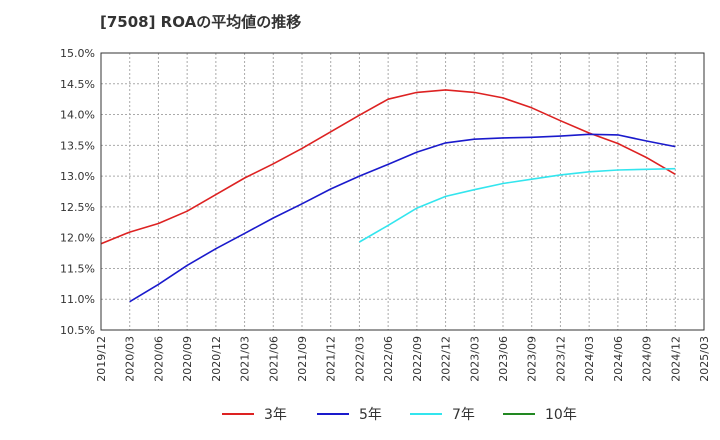 This screenshot has height=440, width=720. I want to click on x-tick-label: 2020/12, so click(216, 359).